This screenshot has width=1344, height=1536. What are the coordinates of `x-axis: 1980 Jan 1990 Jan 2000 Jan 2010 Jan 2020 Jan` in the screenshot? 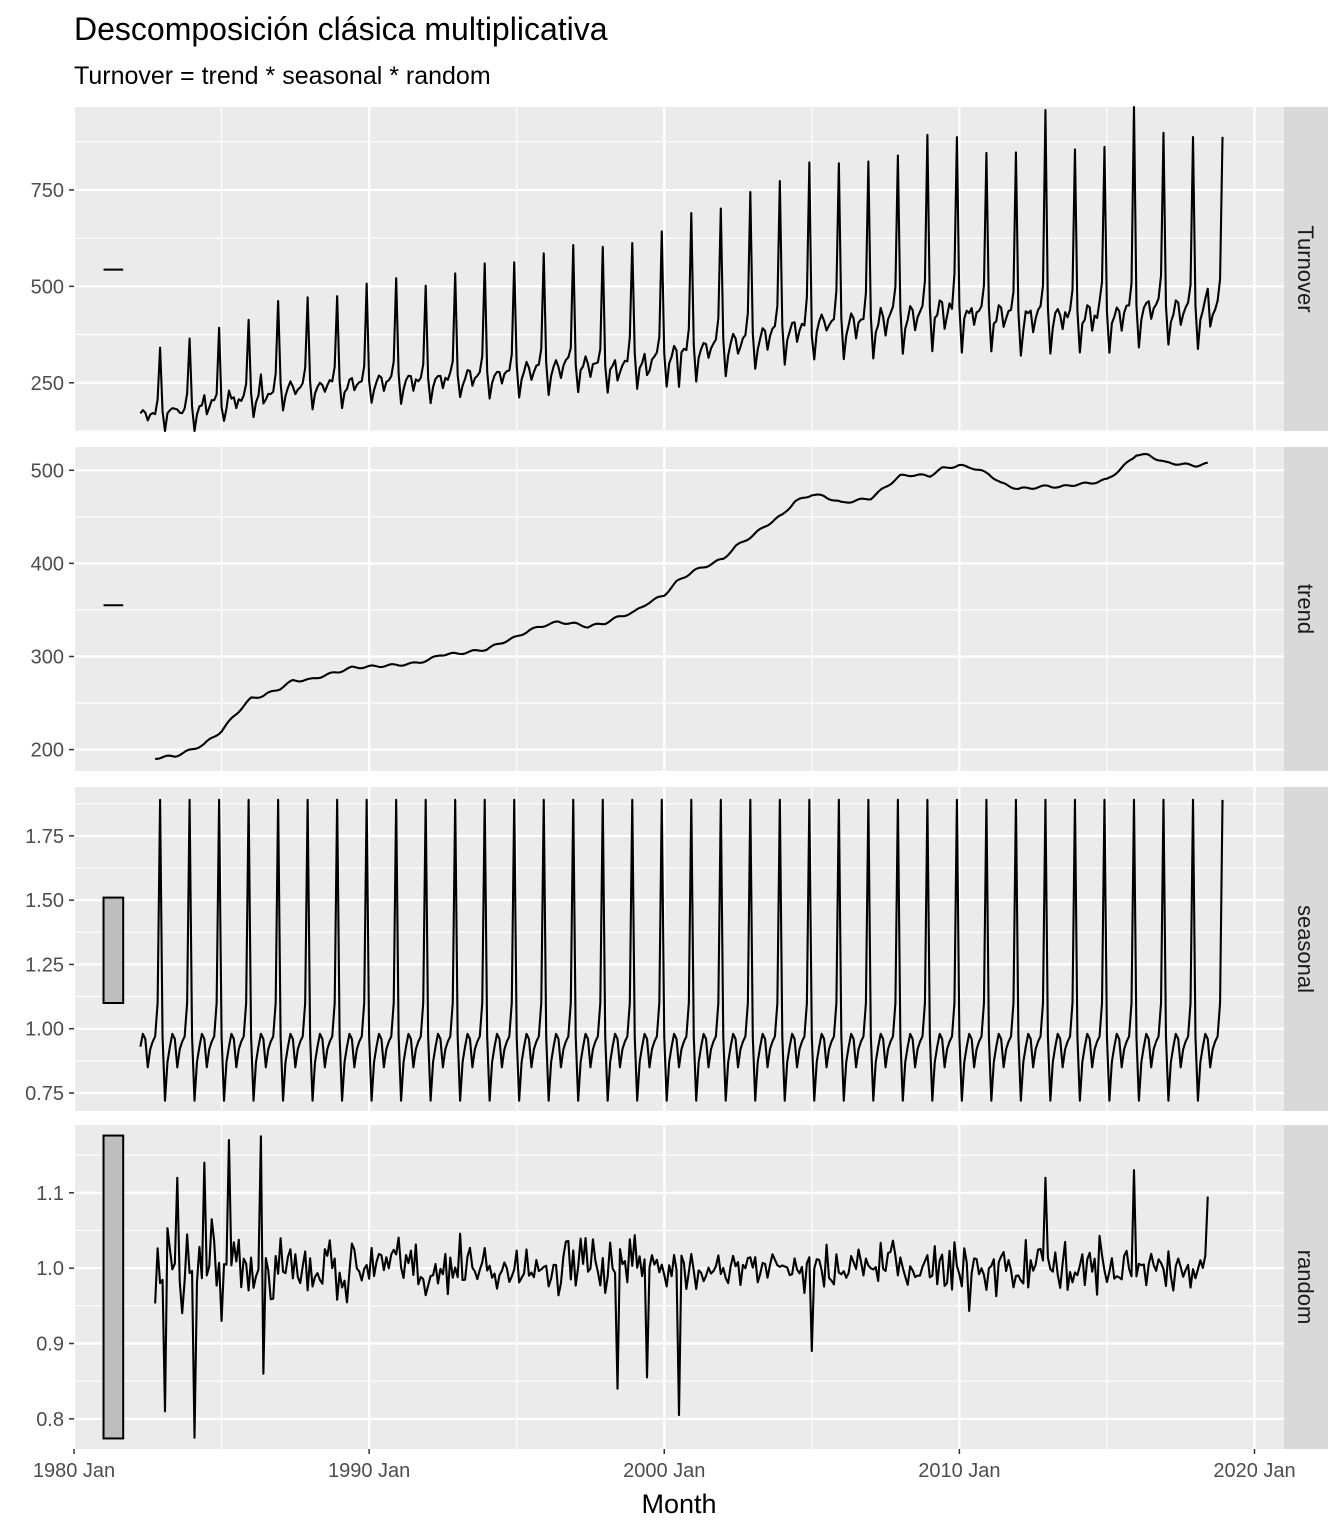 It's located at (664, 1465).